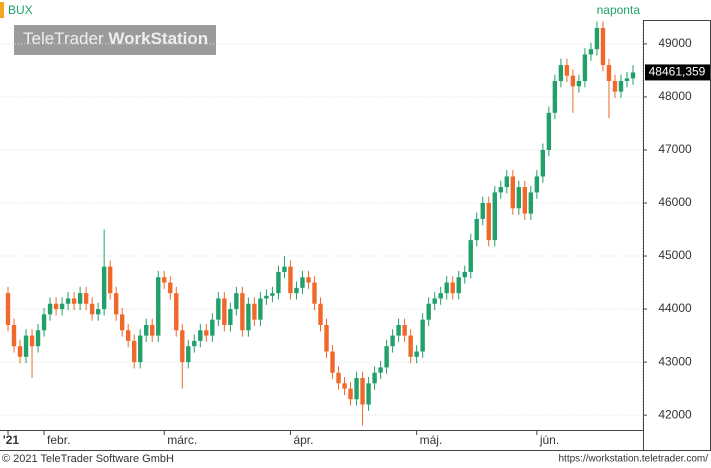 The image size is (711, 468). I want to click on logo: TeleTrader WorkStation, so click(115, 38).